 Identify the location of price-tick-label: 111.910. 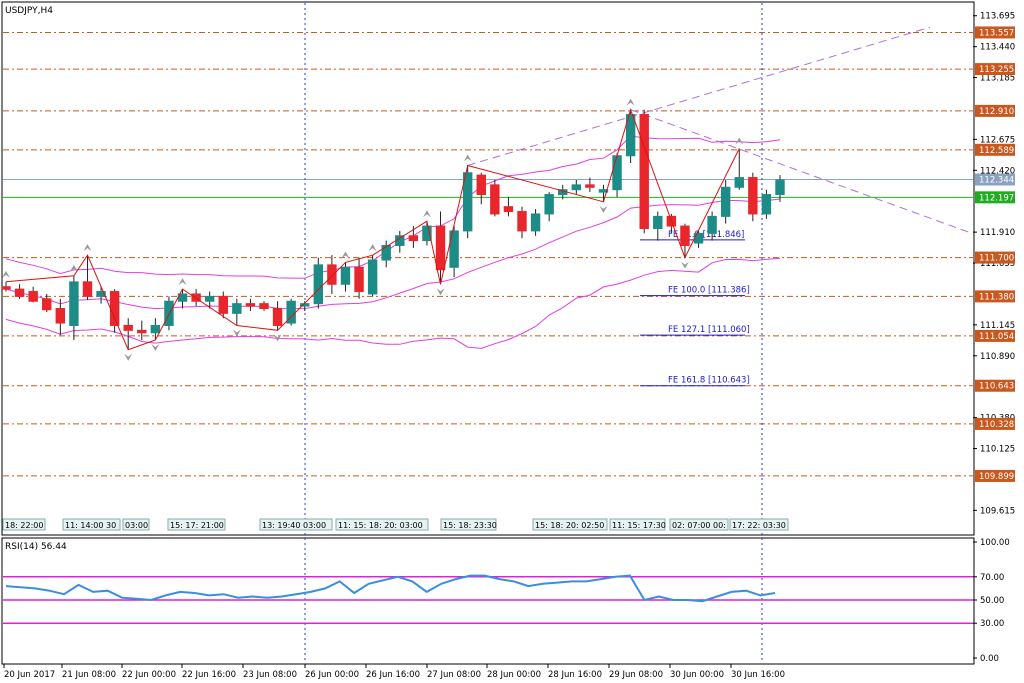
(997, 233).